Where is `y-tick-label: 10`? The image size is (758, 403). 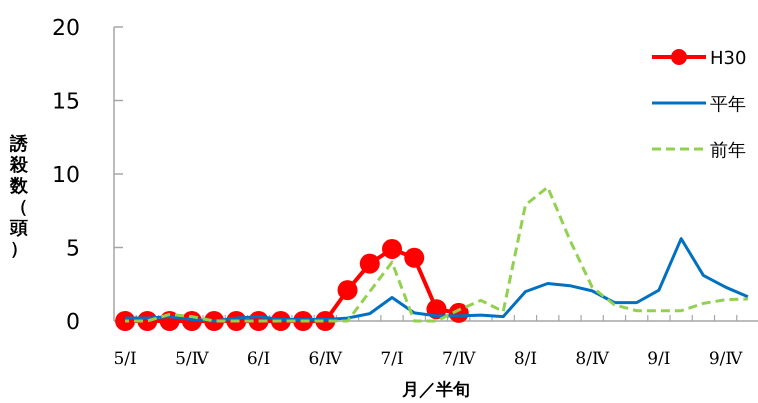 y-tick-label: 10 is located at coordinates (66, 175).